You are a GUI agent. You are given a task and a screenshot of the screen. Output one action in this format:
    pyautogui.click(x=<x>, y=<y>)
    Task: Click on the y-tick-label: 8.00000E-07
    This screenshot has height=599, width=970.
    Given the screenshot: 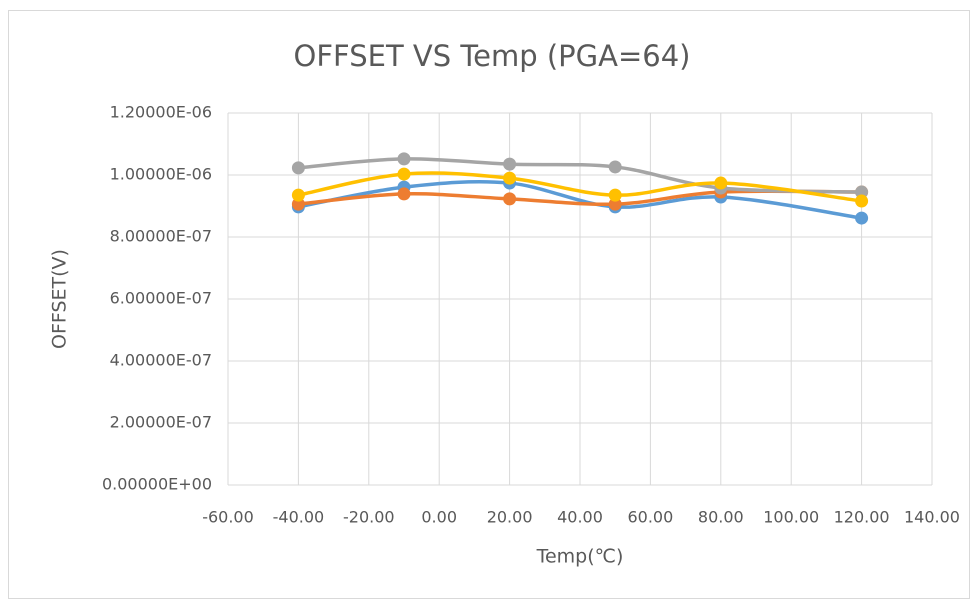 What is the action you would take?
    pyautogui.click(x=161, y=236)
    